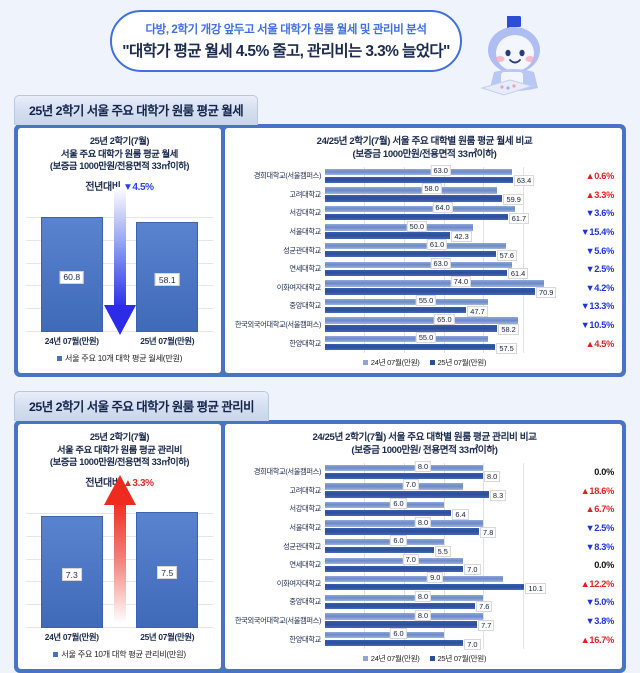 The height and width of the screenshot is (673, 640). I want to click on s2-legend-2024-swatch-icon, so click(365, 659).